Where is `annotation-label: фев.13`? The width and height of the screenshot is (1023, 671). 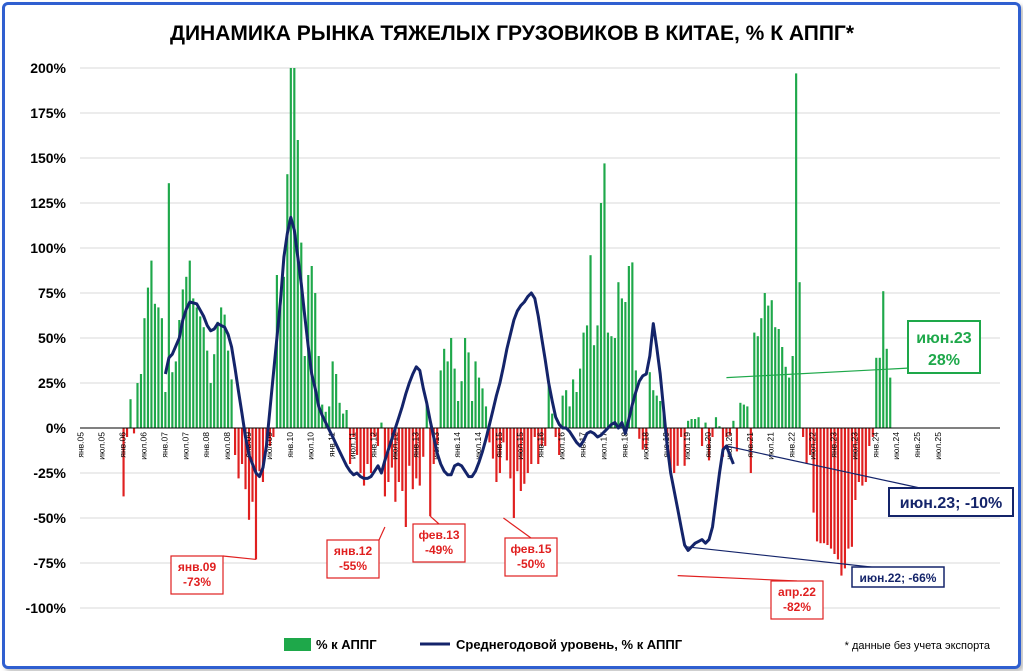 annotation-label: фев.13 is located at coordinates (438, 535).